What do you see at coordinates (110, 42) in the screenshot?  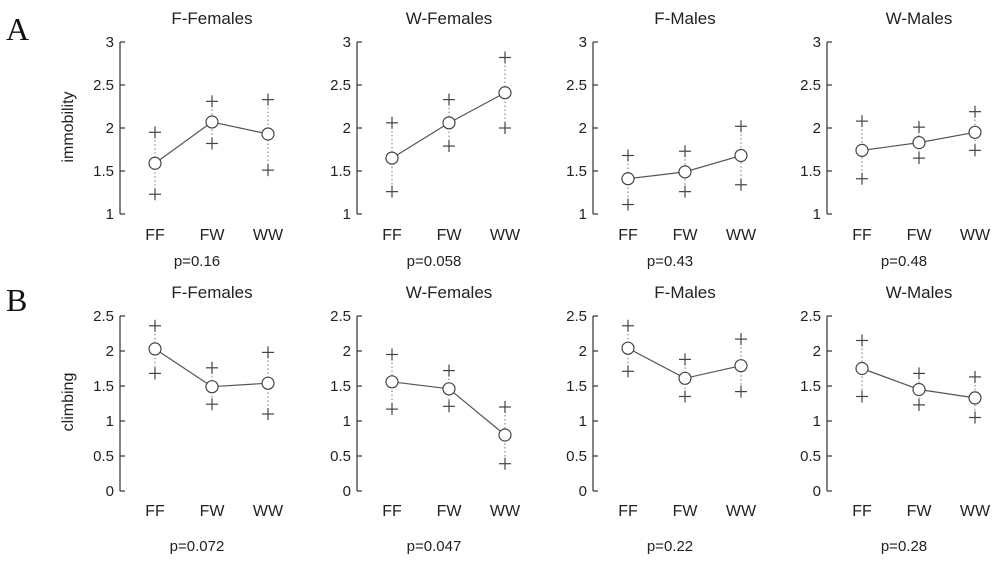 I see `y-tick-label: 3` at bounding box center [110, 42].